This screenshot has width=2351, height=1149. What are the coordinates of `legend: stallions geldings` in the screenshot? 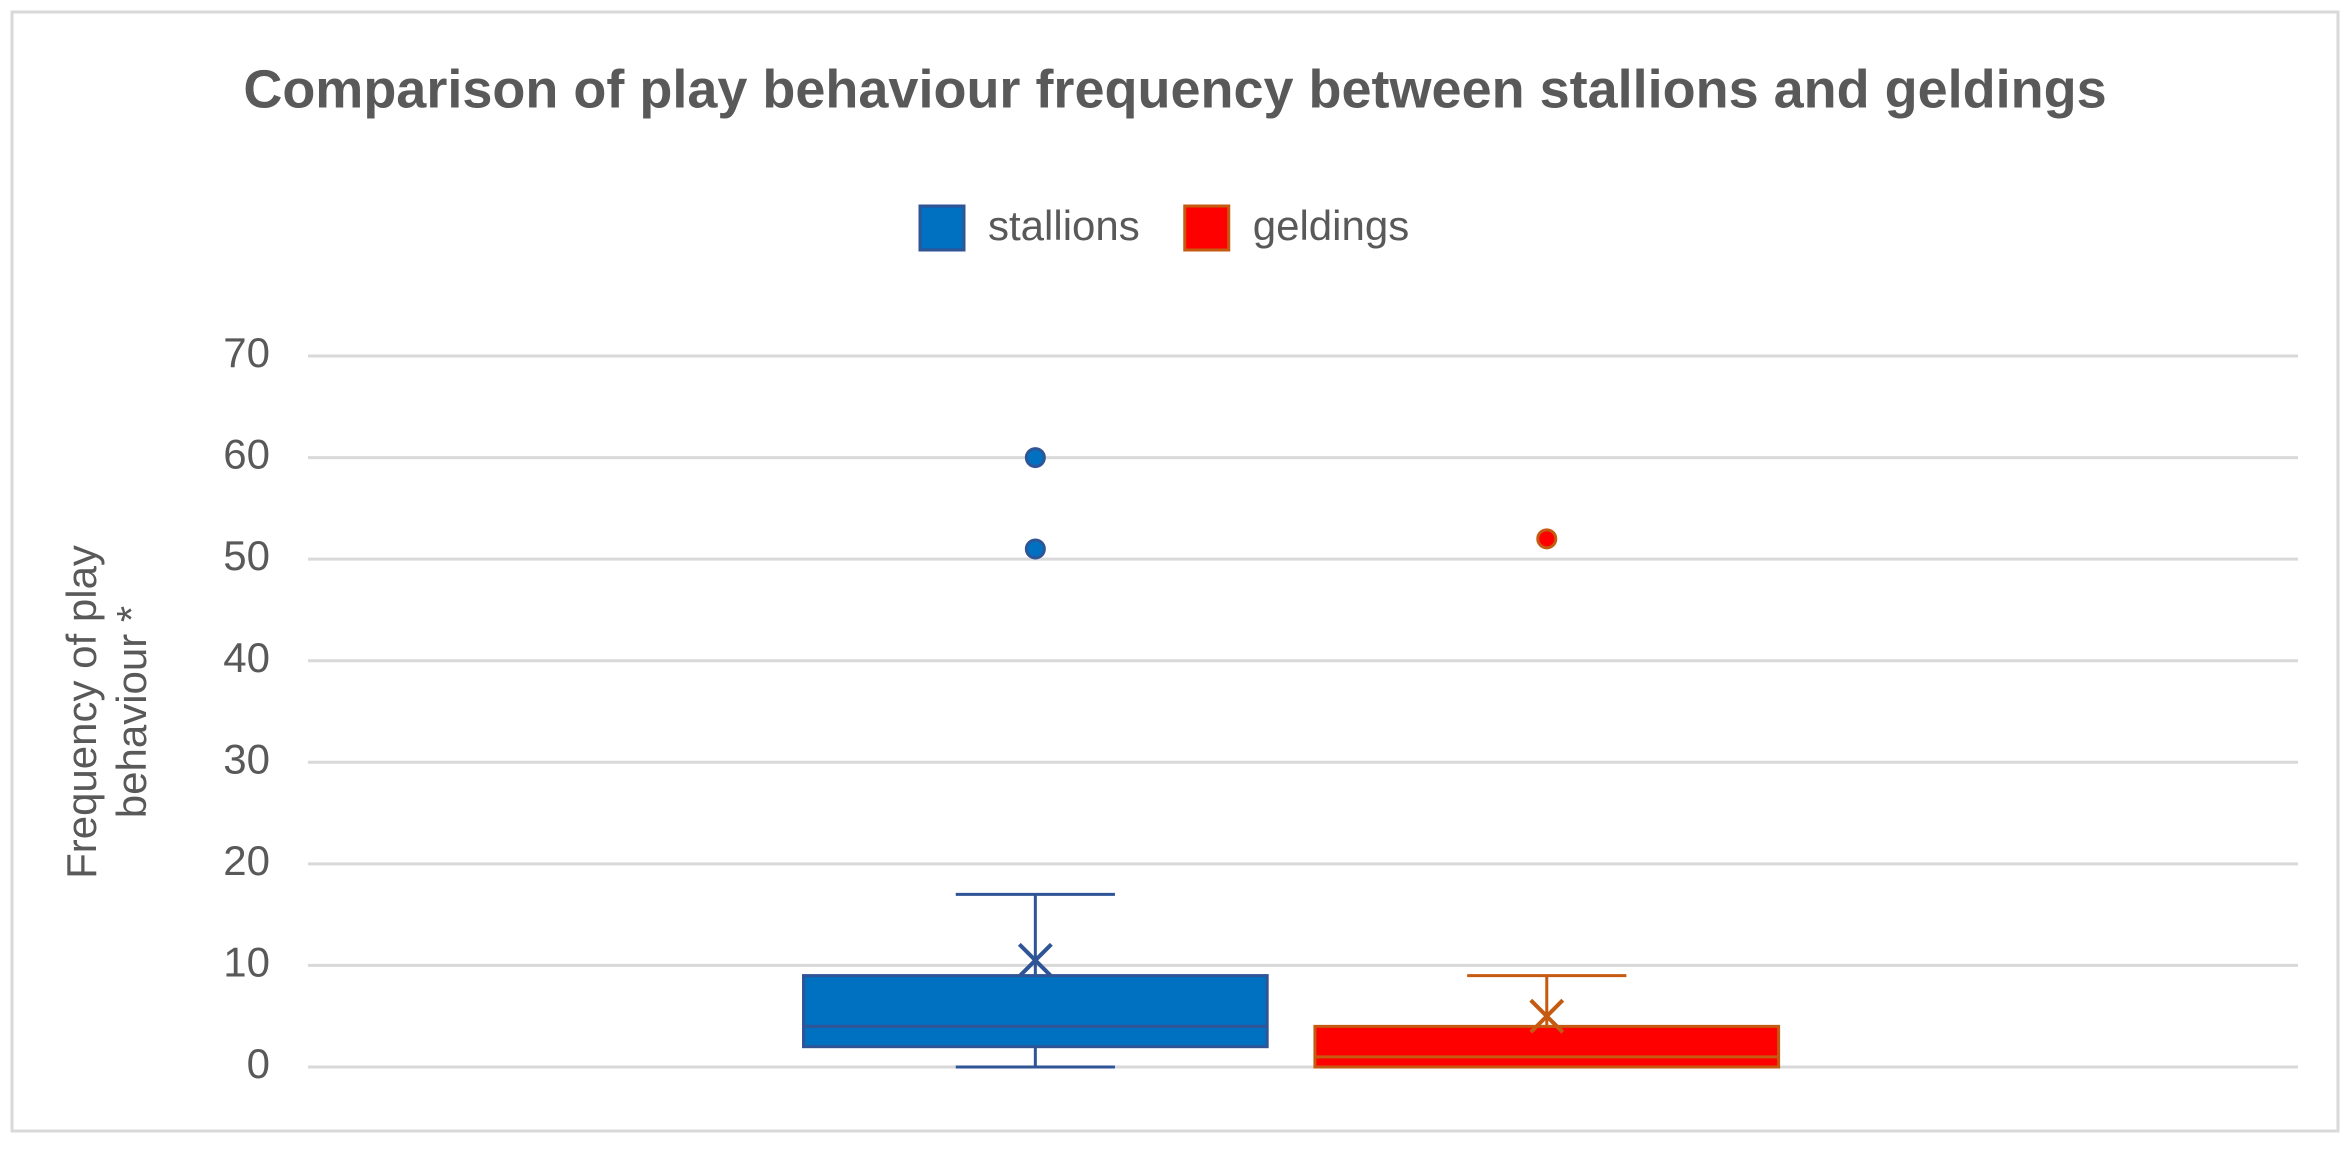 It's located at (1163, 227).